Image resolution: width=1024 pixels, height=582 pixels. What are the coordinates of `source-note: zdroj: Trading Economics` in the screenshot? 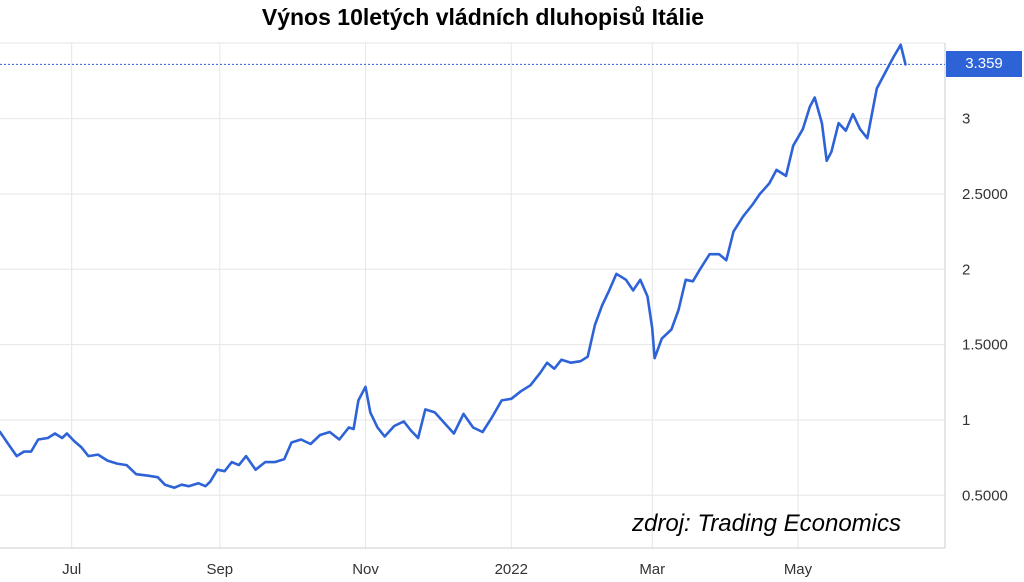 It's located at (766, 523).